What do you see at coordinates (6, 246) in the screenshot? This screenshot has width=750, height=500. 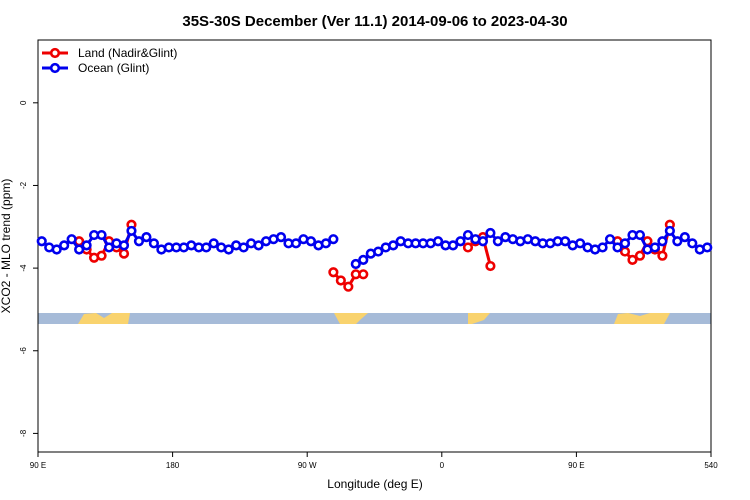 I see `y-axis-label: XCO2 - MLO trend (ppm)` at bounding box center [6, 246].